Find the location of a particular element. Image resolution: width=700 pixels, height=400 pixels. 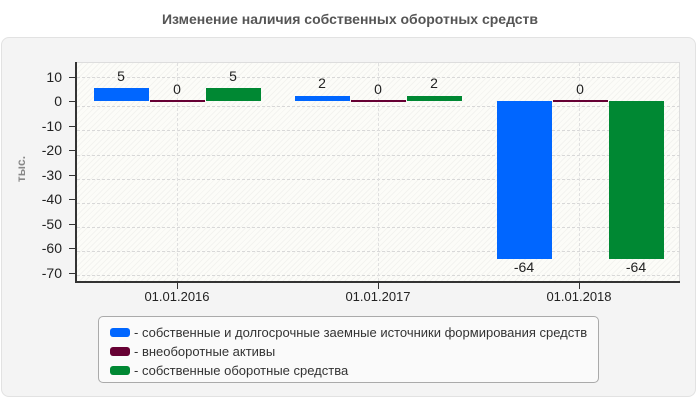

x-tick-label: 01.01.2018 is located at coordinates (579, 296).